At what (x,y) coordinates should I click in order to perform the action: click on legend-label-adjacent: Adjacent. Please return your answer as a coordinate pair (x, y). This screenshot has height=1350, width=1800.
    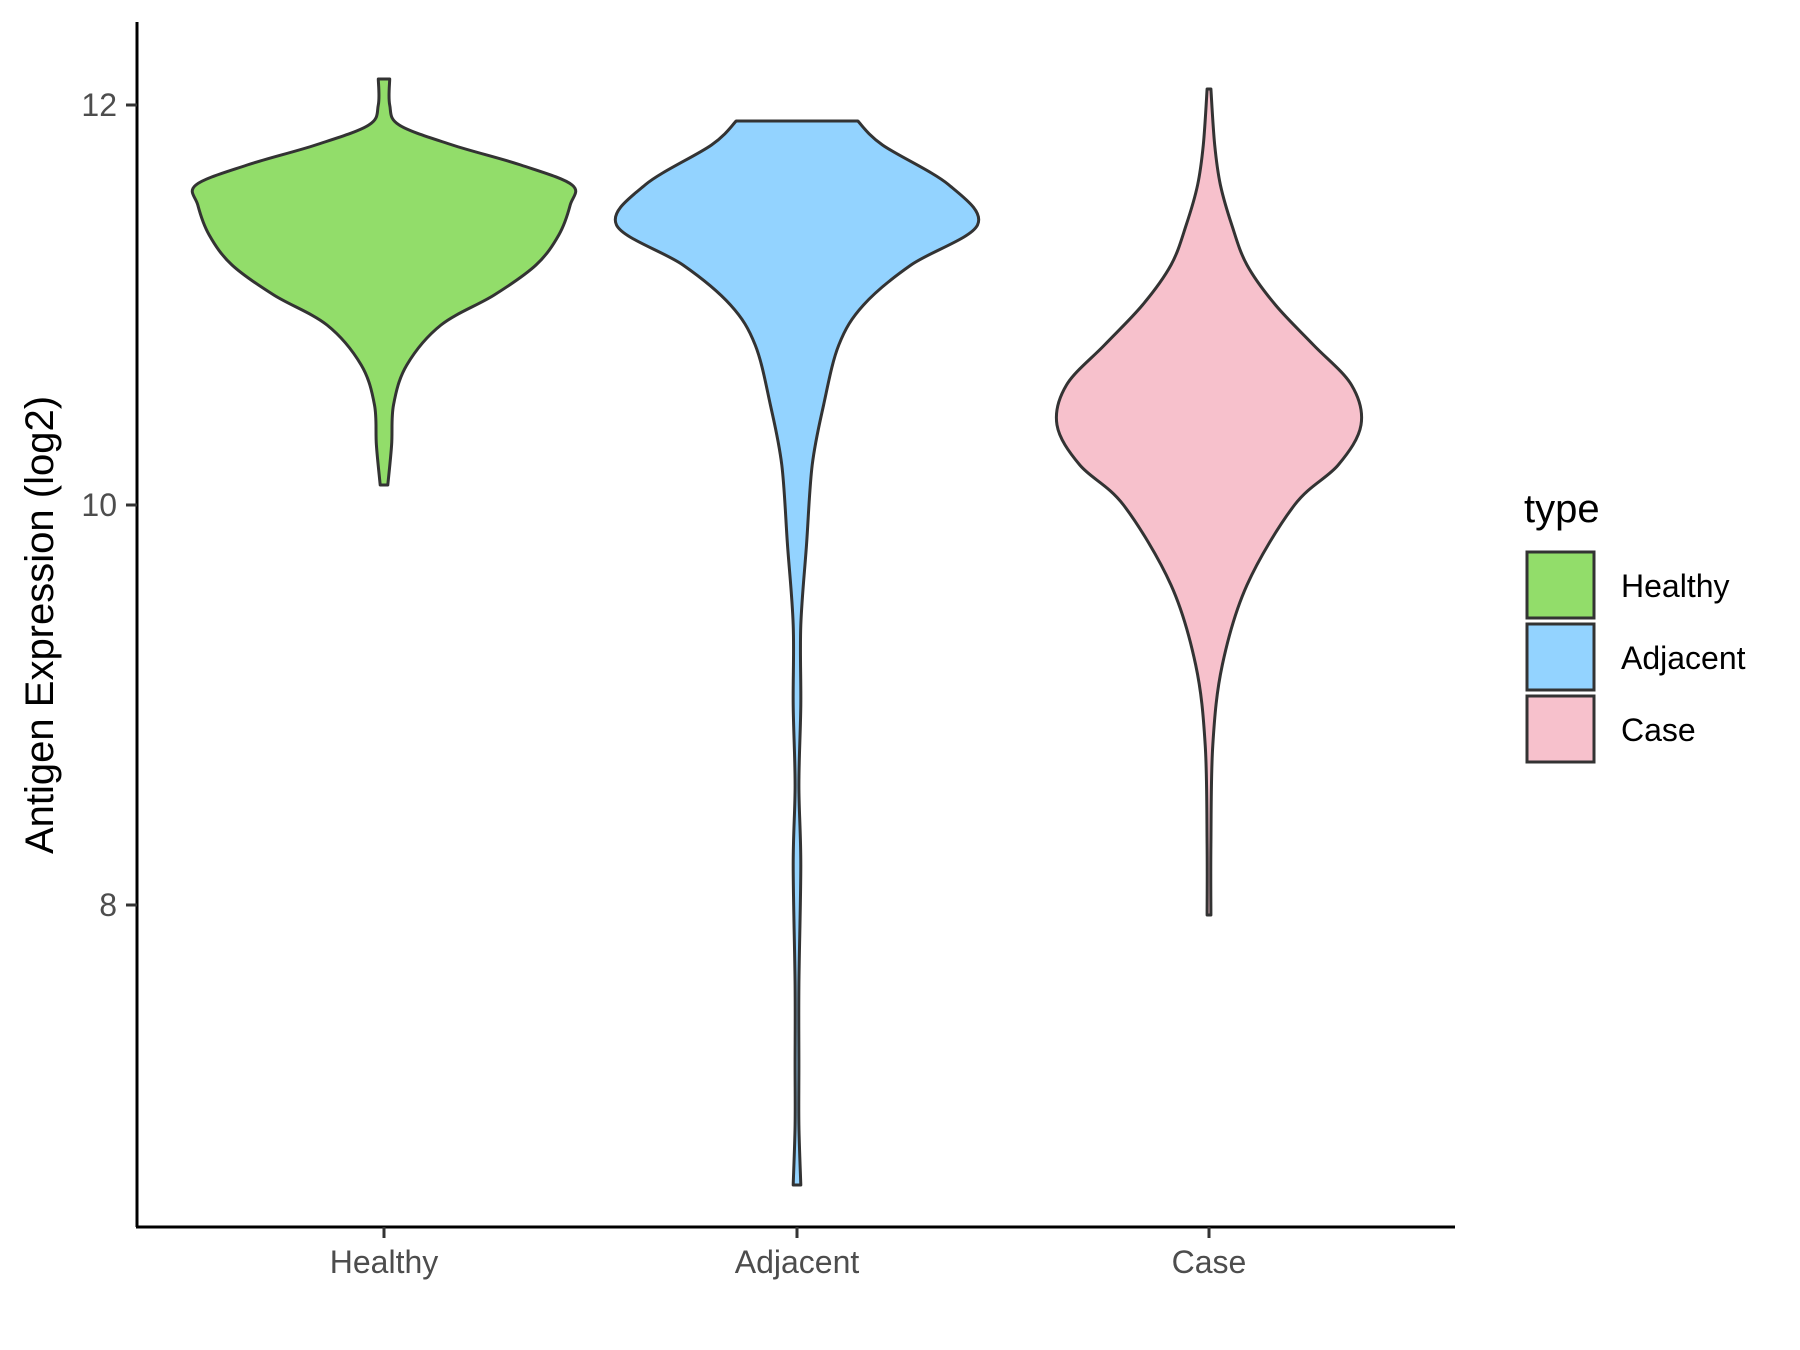
    Looking at the image, I should click on (1683, 658).